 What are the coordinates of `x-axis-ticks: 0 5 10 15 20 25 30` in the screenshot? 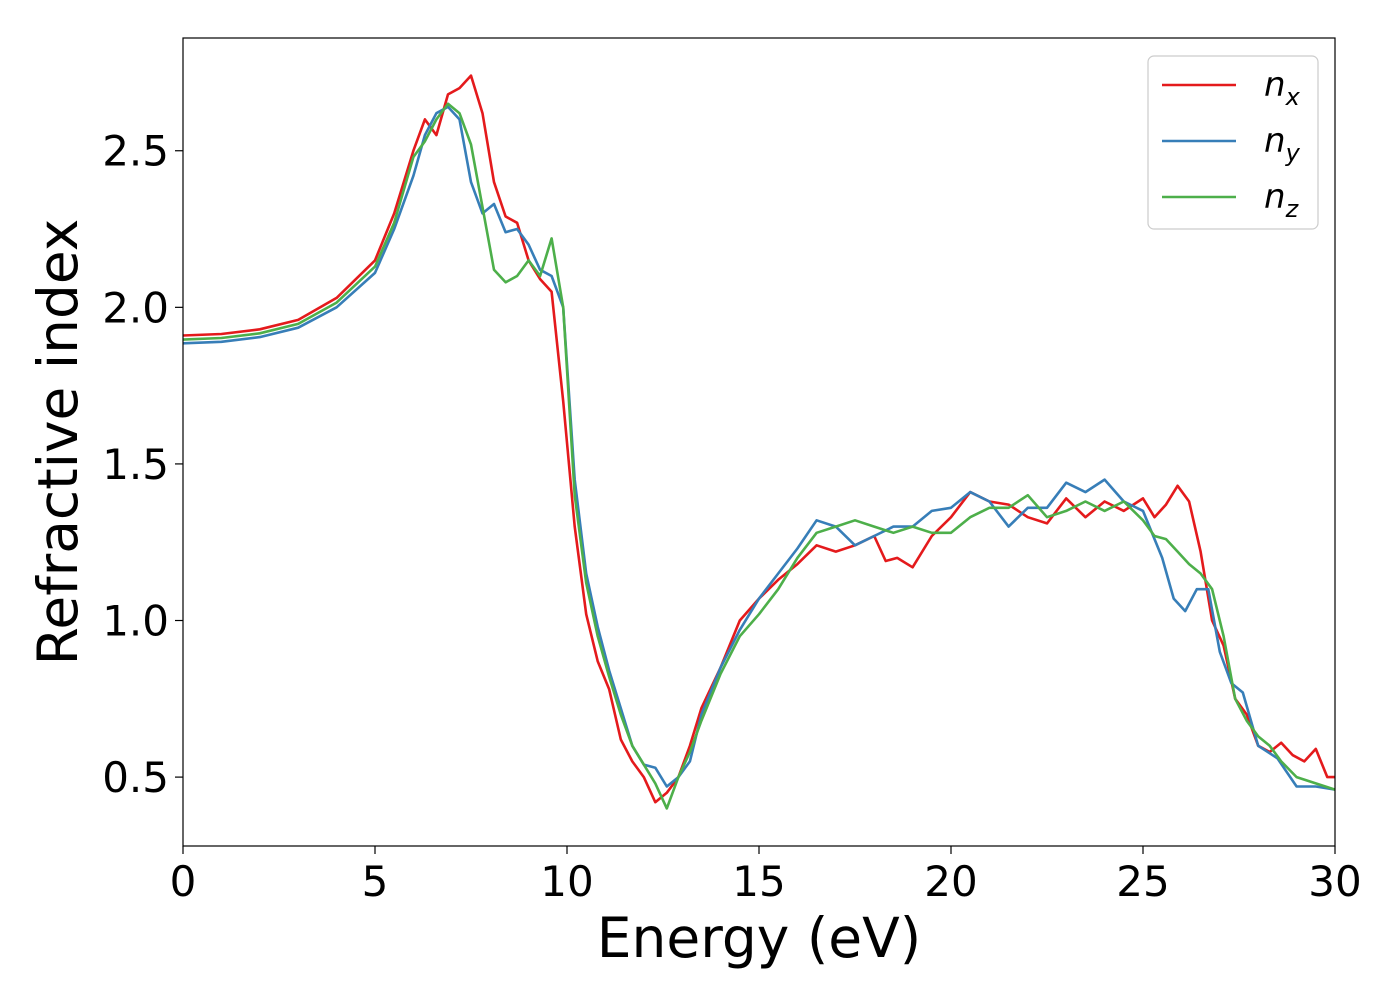 It's located at (766, 876).